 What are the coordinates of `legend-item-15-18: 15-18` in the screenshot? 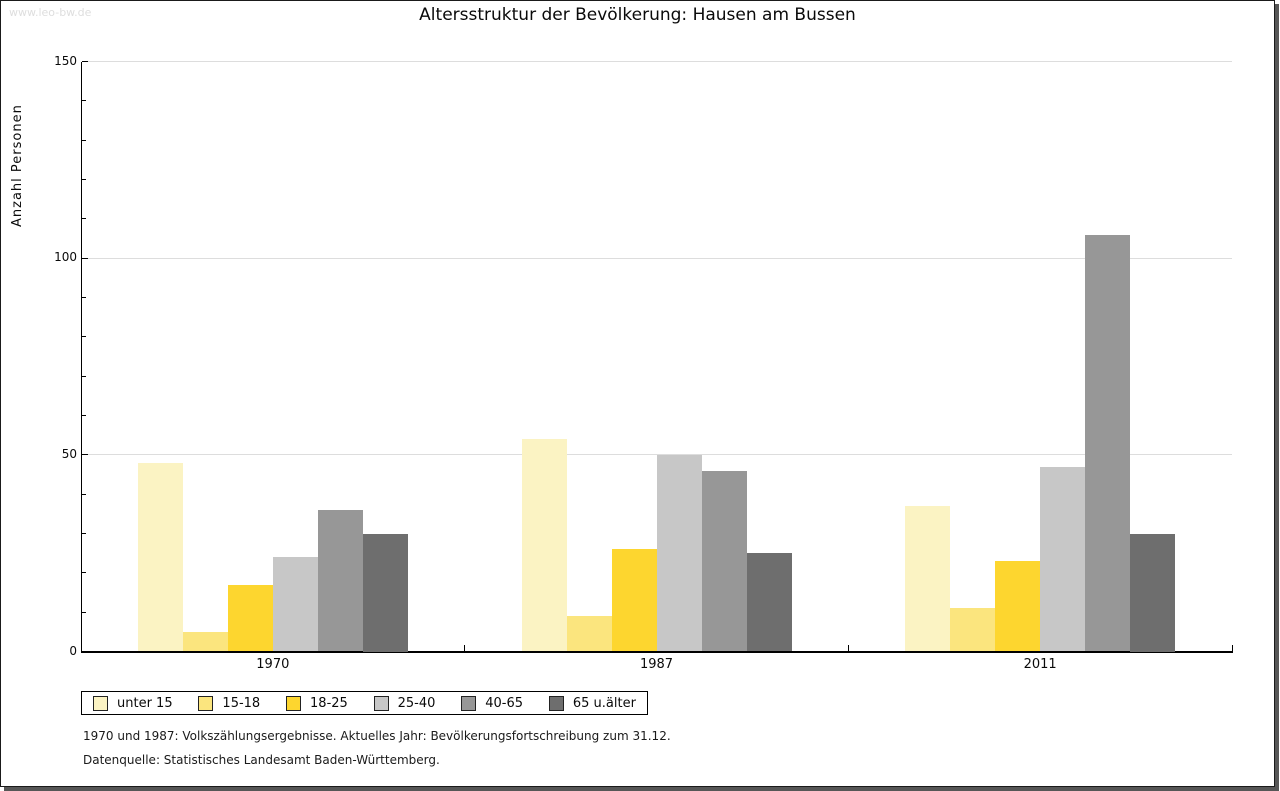 It's located at (229, 703).